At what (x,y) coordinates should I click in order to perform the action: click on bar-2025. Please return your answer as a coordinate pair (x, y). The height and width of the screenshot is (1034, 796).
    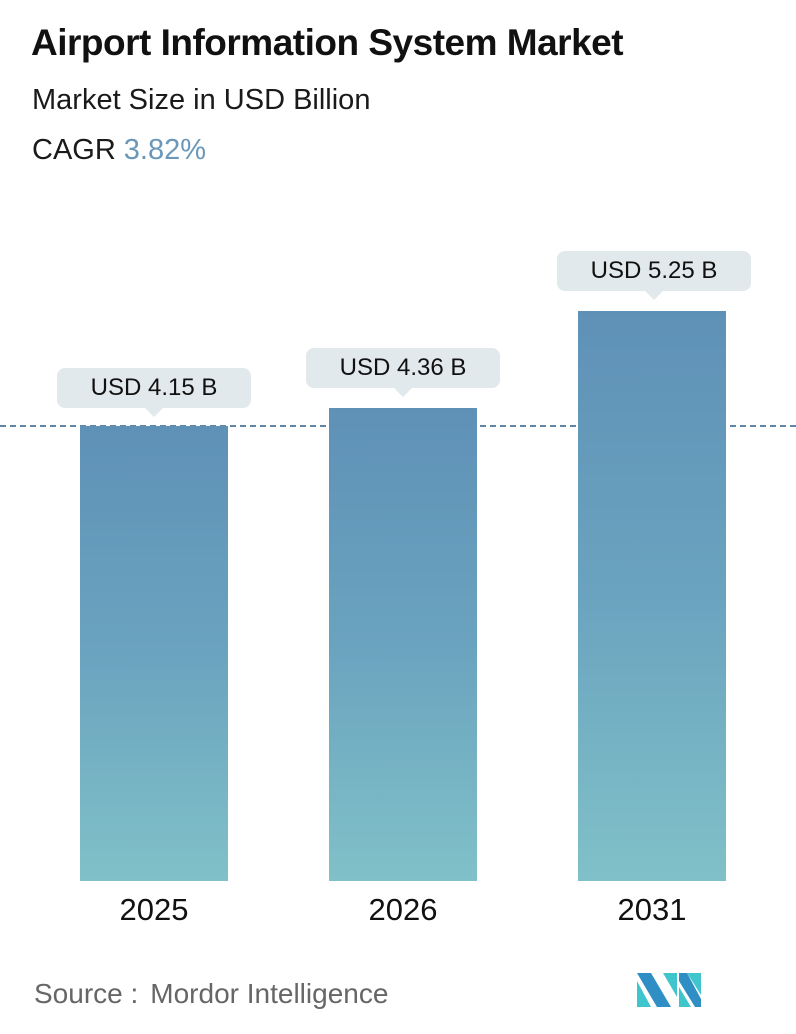
    Looking at the image, I should click on (154, 653).